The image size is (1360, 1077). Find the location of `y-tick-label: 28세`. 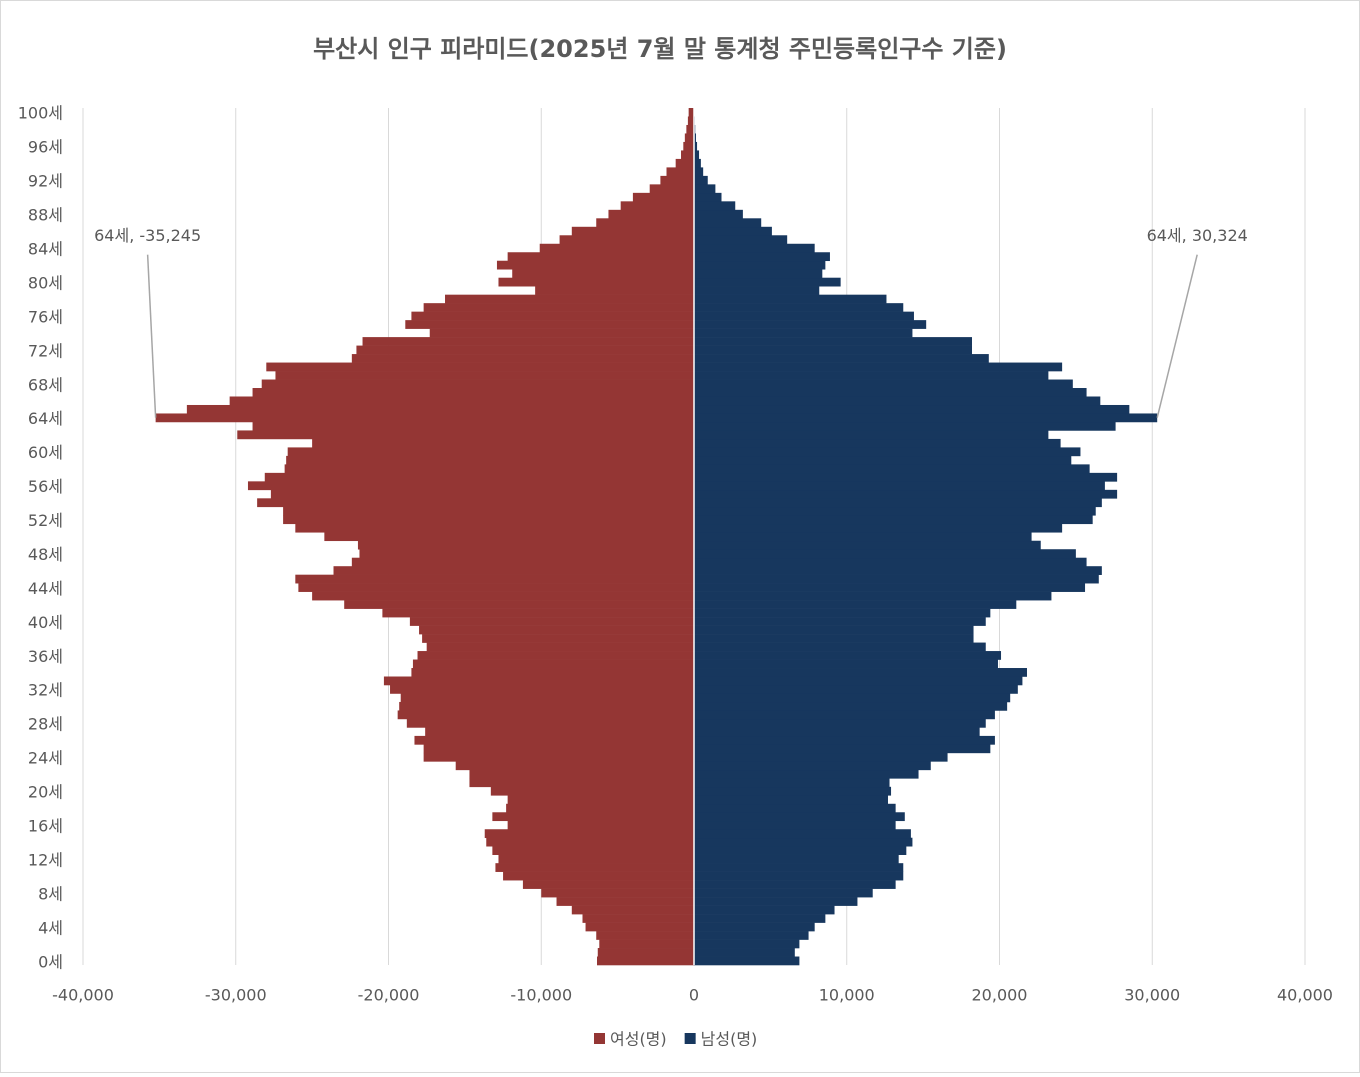

y-tick-label: 28세 is located at coordinates (45, 724).